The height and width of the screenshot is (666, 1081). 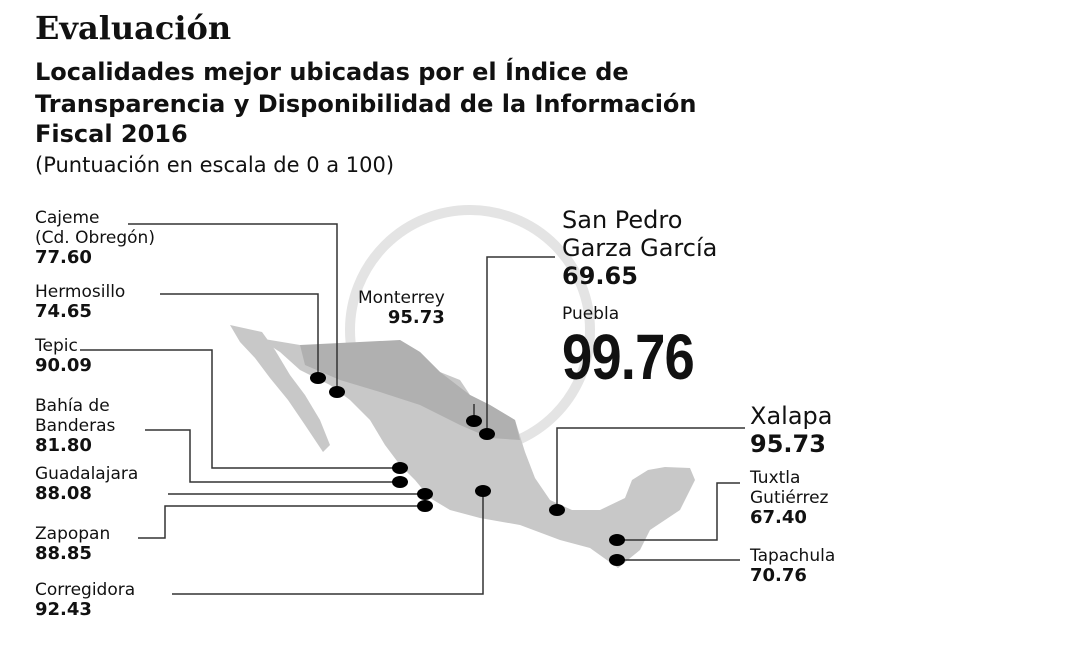 I want to click on label-zapopan: Zapopan 88.85, so click(x=72, y=544).